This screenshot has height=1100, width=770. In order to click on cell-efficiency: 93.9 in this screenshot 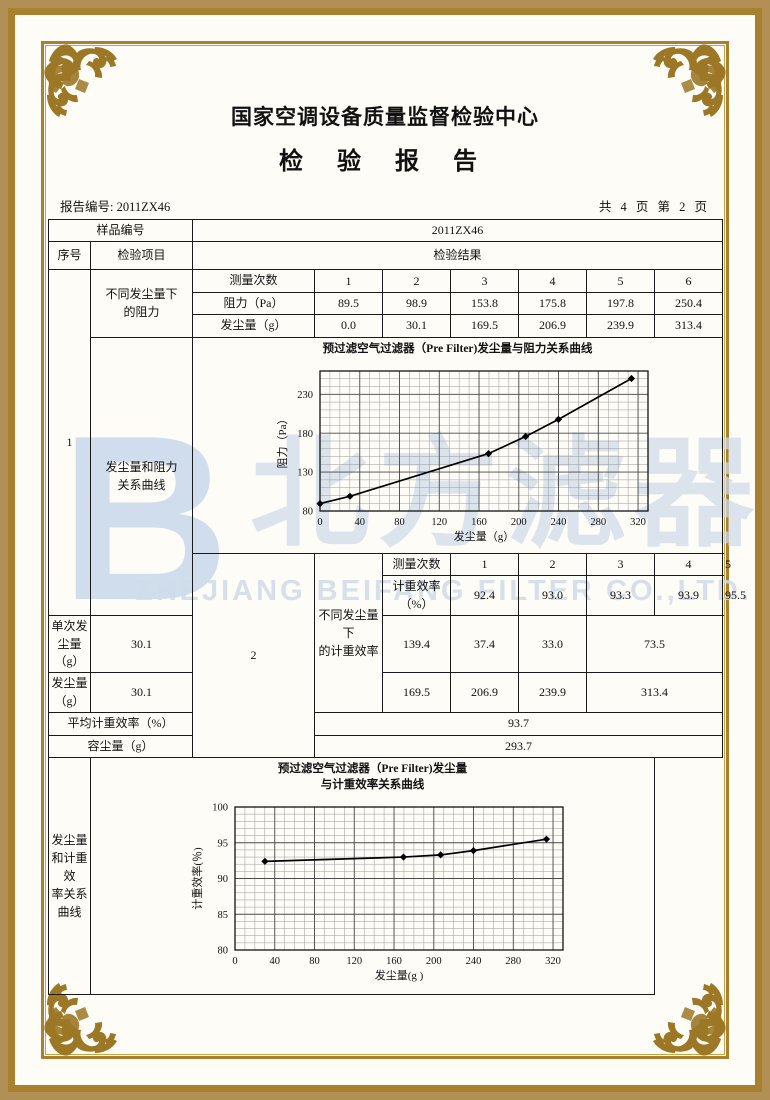, I will do `click(689, 596)`.